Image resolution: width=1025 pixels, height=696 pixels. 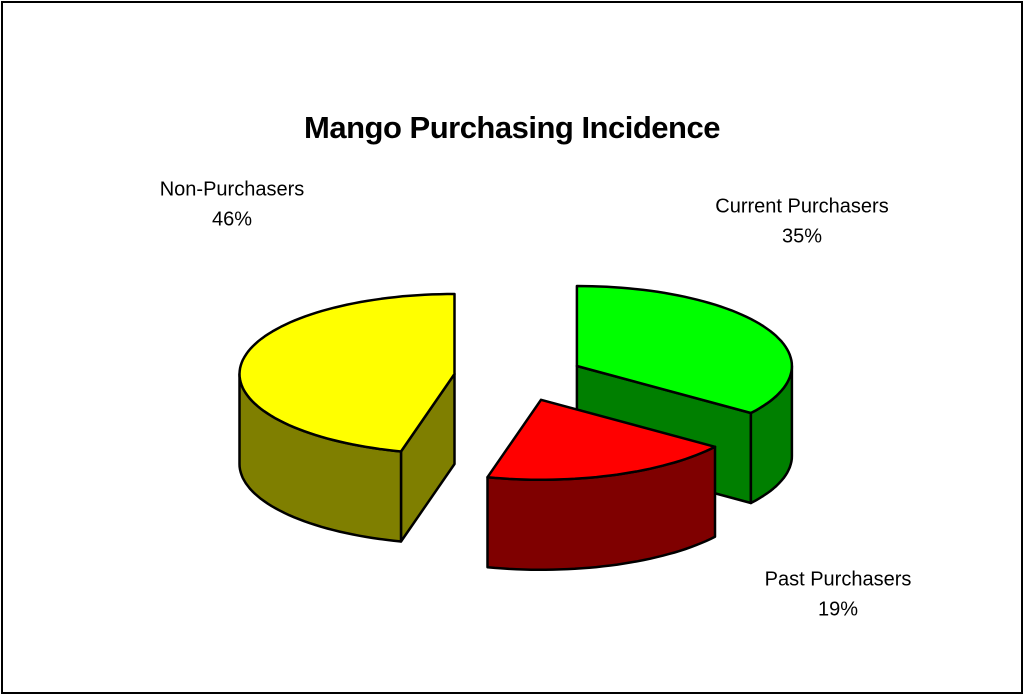 I want to click on slice-value-label: 35%, so click(x=802, y=236).